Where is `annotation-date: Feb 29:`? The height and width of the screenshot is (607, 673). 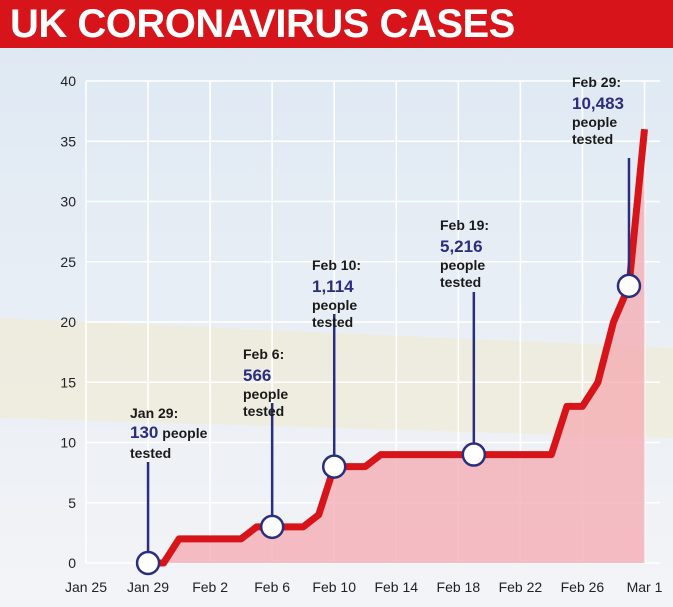
annotation-date: Feb 29: is located at coordinates (596, 82).